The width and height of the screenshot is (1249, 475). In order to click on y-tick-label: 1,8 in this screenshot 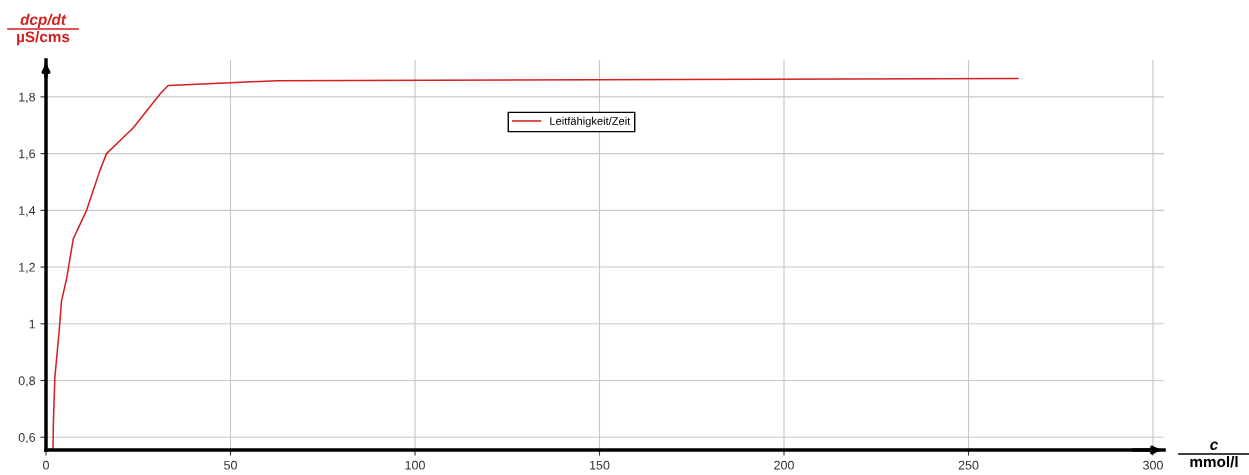, I will do `click(27, 97)`.